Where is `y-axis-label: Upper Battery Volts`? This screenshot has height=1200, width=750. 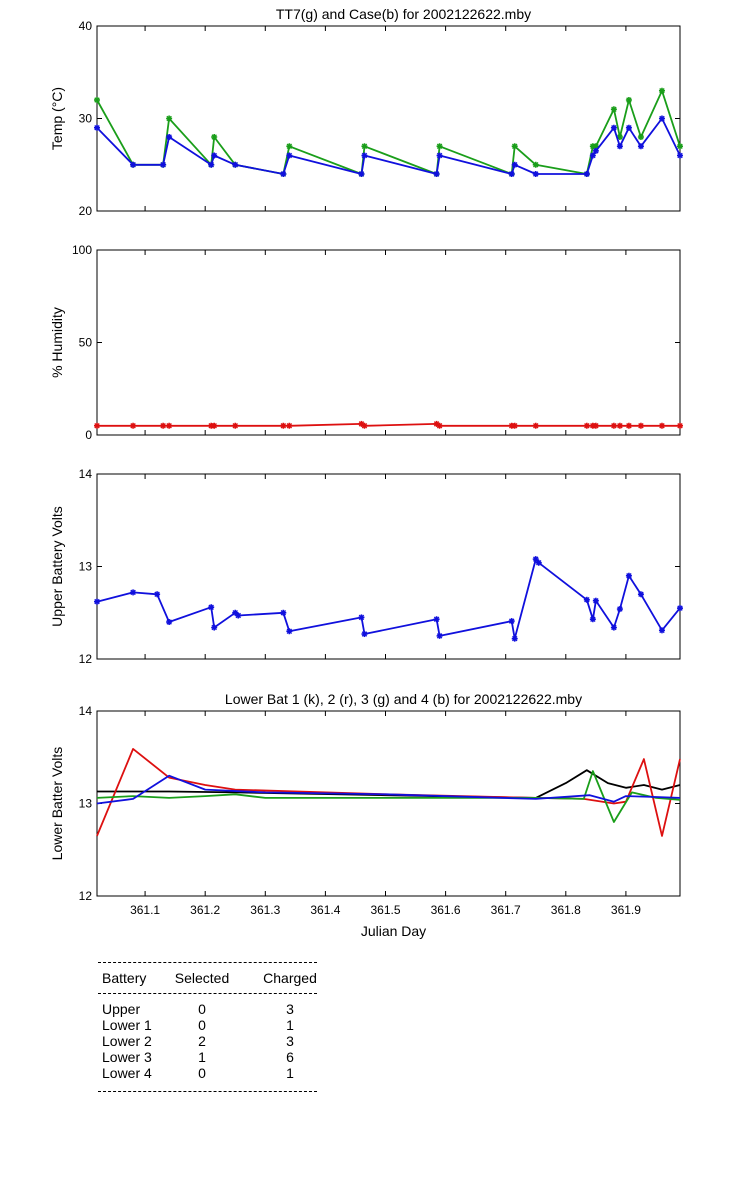 y-axis-label: Upper Battery Volts is located at coordinates (57, 566).